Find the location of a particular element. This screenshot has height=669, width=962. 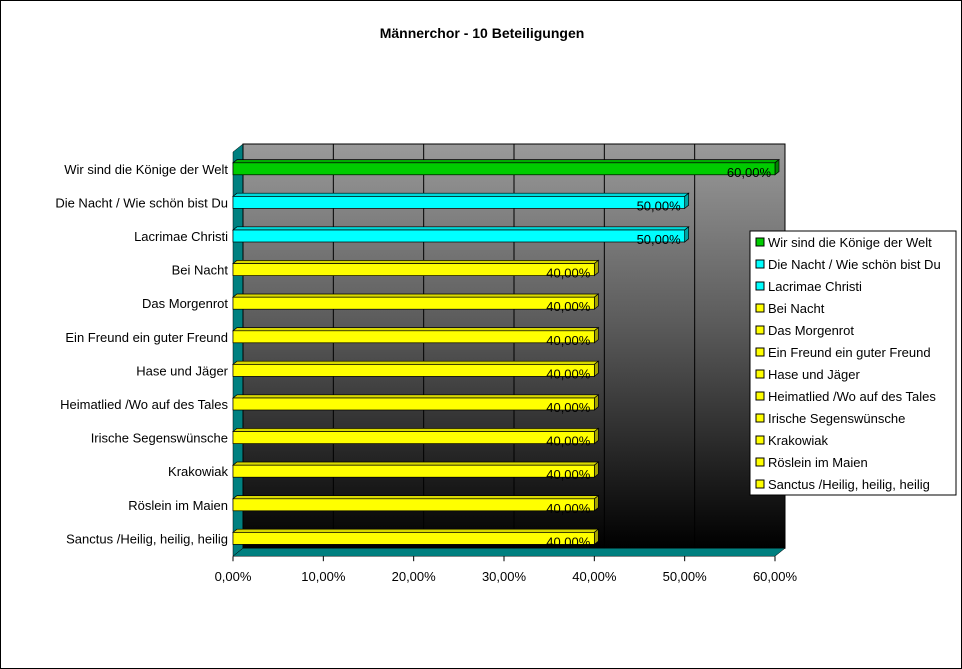

legend-label: Sanctus /Heilig, heilig, heilig is located at coordinates (849, 484).